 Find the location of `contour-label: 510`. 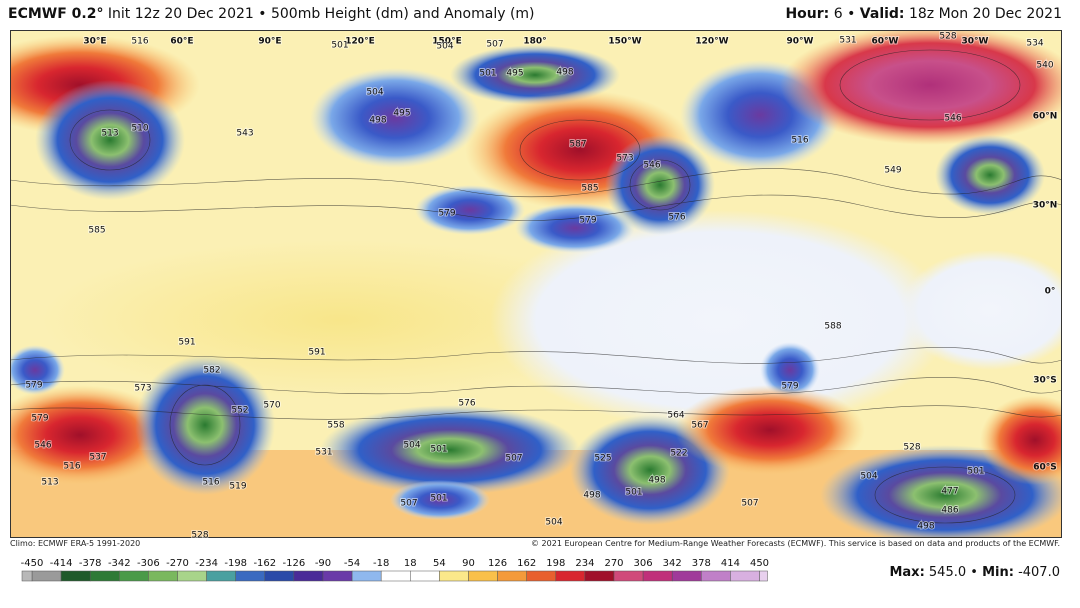

contour-label: 510 is located at coordinates (139, 129).